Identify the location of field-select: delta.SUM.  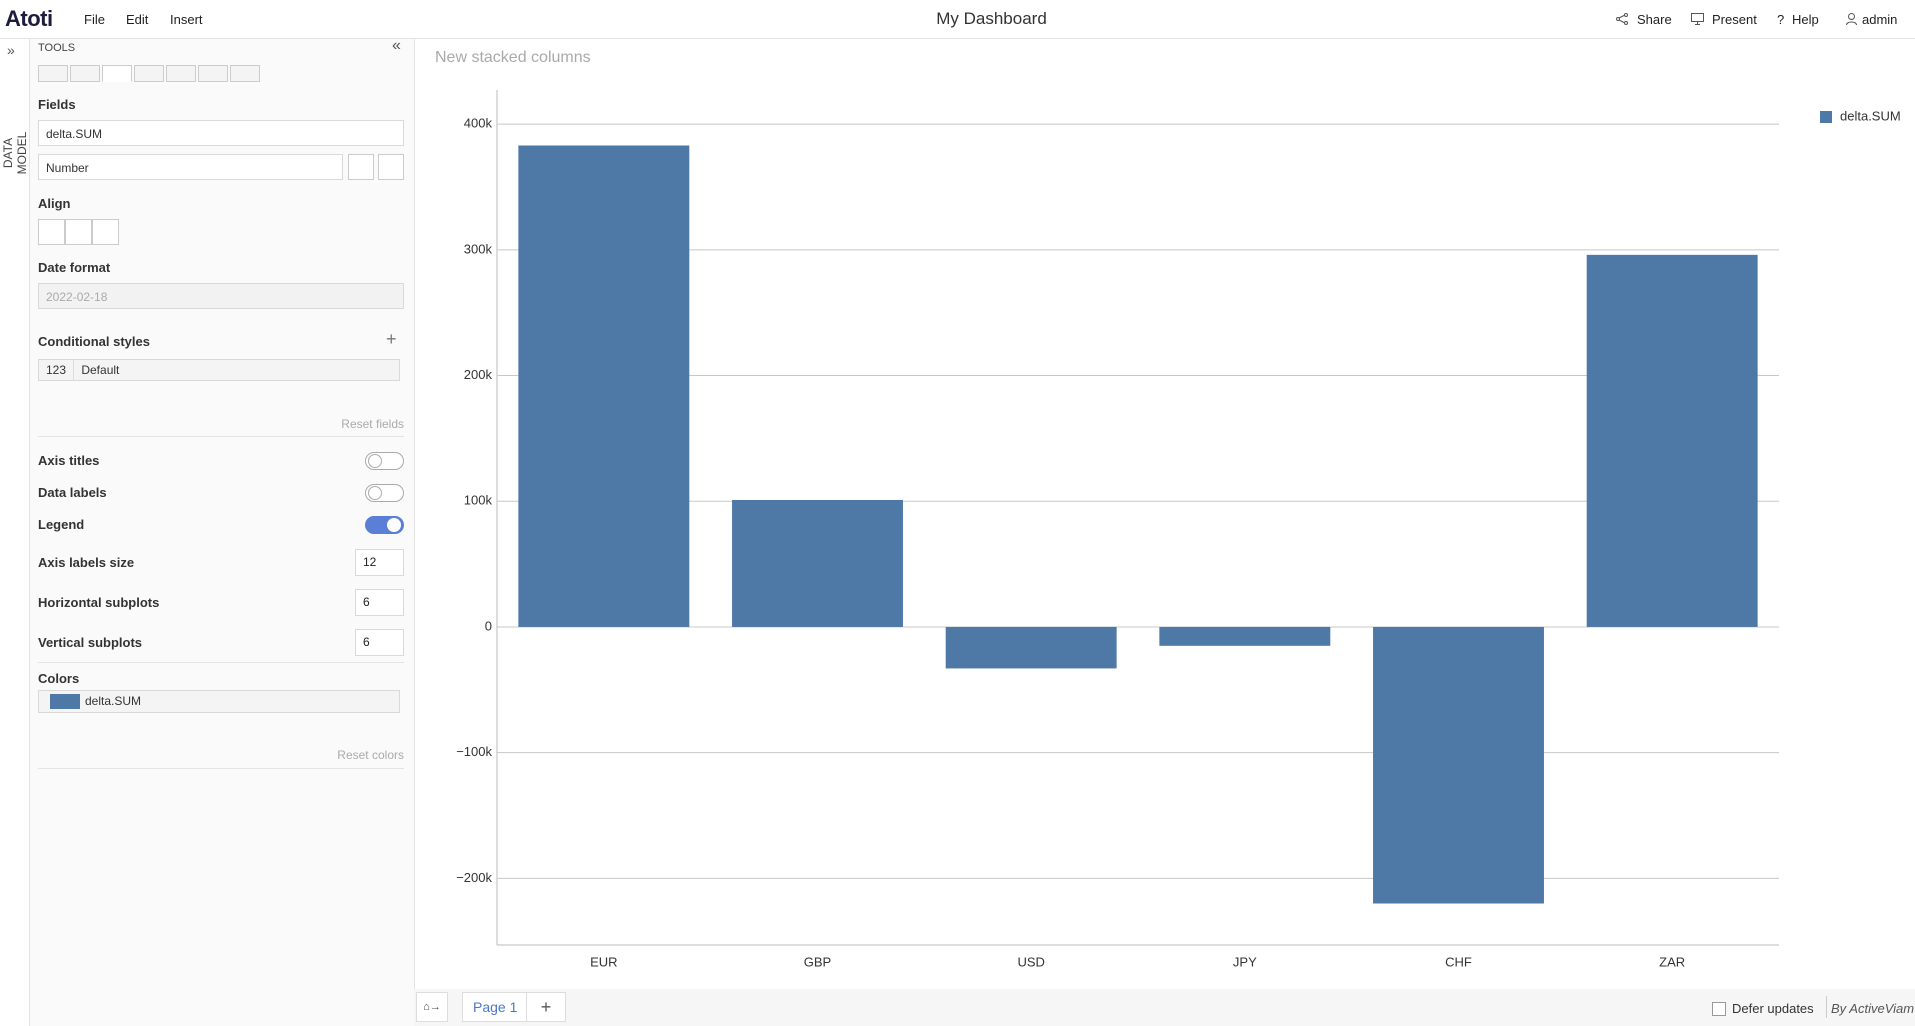
(221, 133).